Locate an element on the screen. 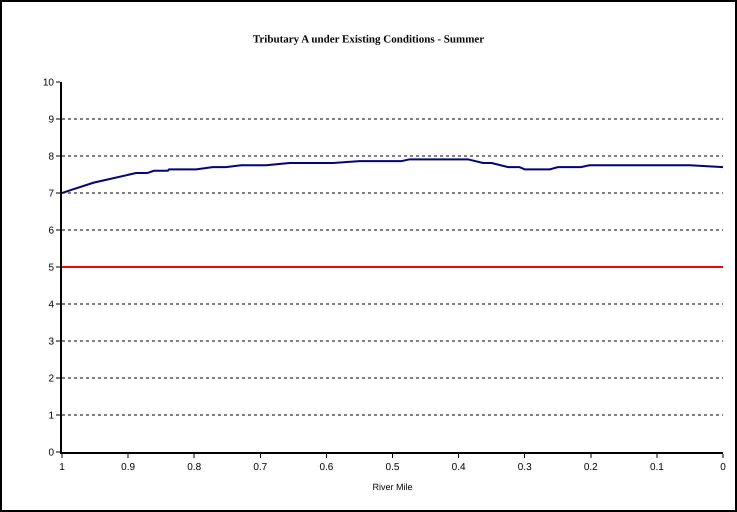  x-tick-label: 0.6 is located at coordinates (326, 467).